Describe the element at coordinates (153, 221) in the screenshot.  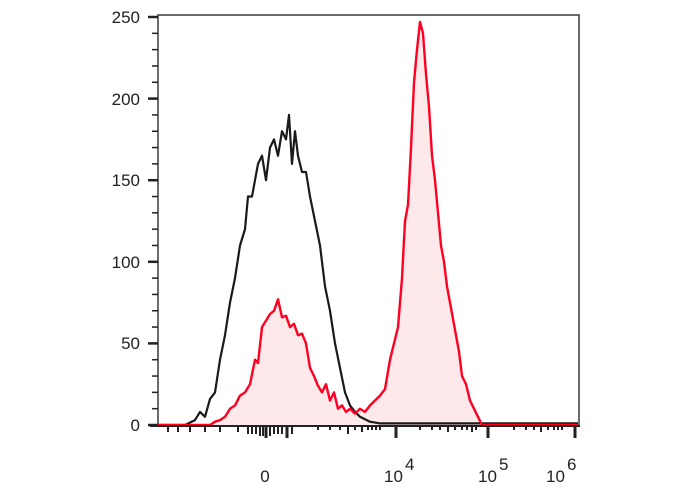
I see `y-axis` at that location.